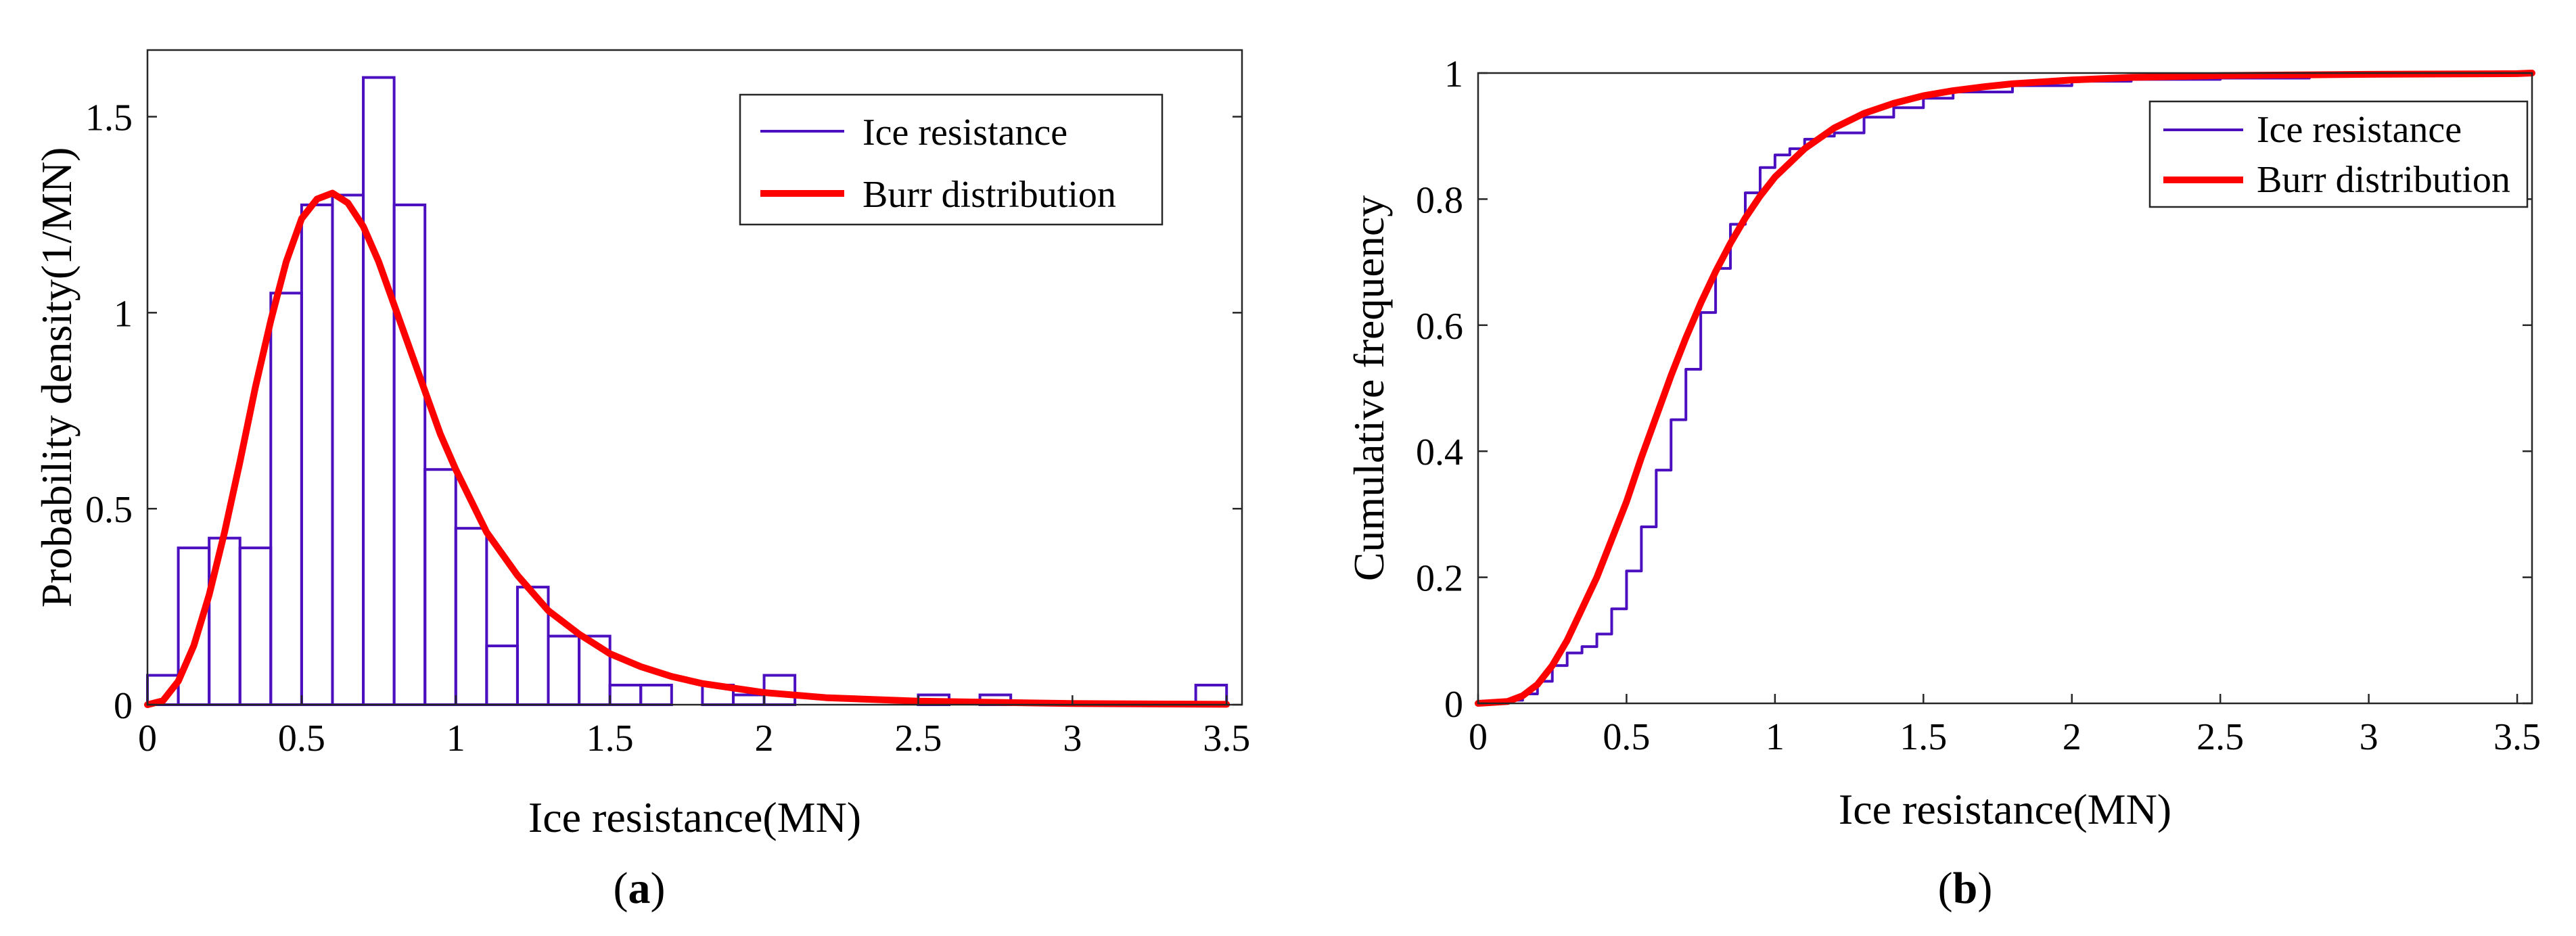 The width and height of the screenshot is (2576, 936). Describe the element at coordinates (56, 378) in the screenshot. I see `y-axis-label: Probability density(1/MN)` at that location.